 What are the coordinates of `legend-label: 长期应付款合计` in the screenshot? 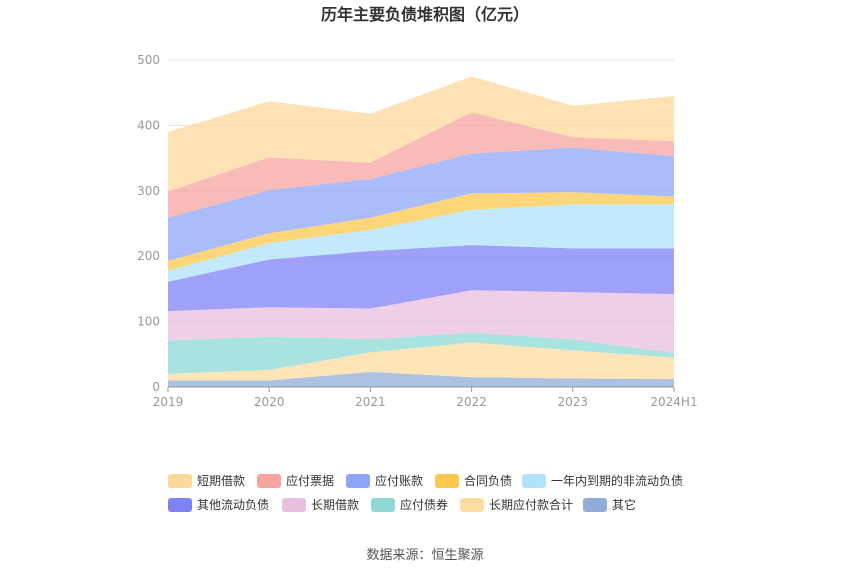 It's located at (531, 504).